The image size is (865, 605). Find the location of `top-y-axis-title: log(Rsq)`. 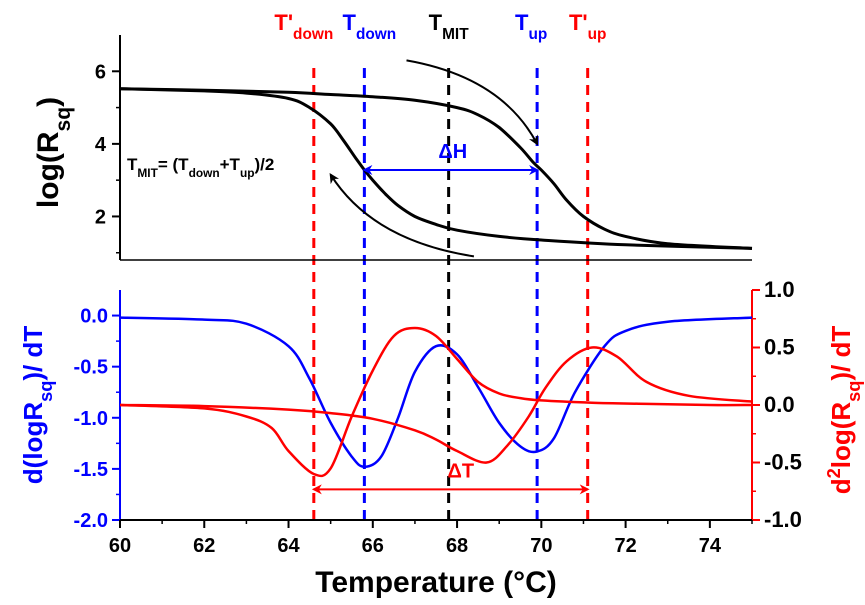

top-y-axis-title: log(Rsq) is located at coordinates (53, 152).